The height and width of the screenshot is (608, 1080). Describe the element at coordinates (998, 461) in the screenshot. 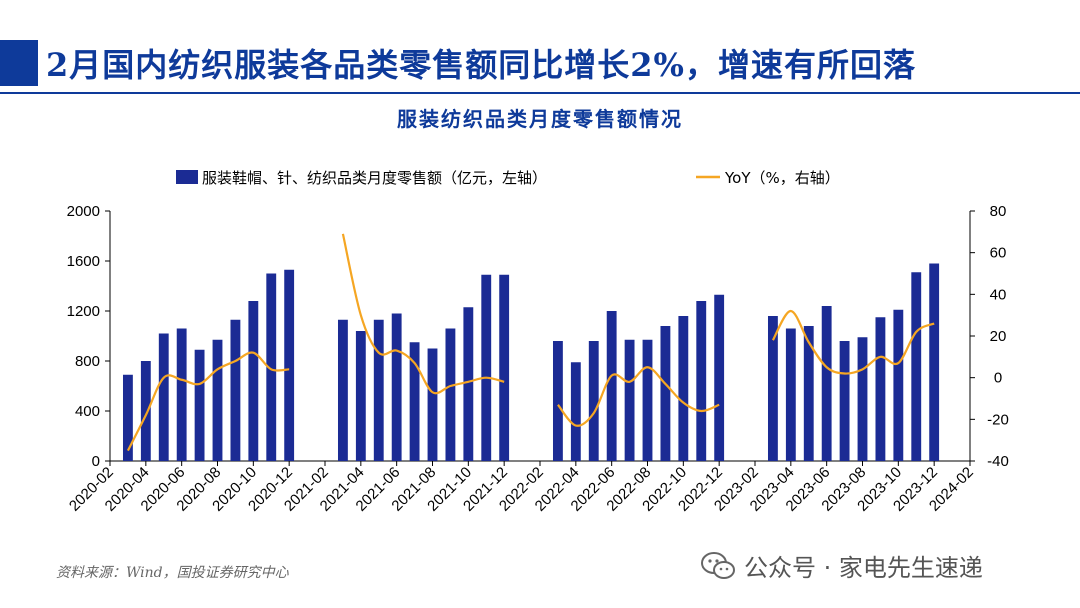

I see `y-right-tick-label: -40` at that location.